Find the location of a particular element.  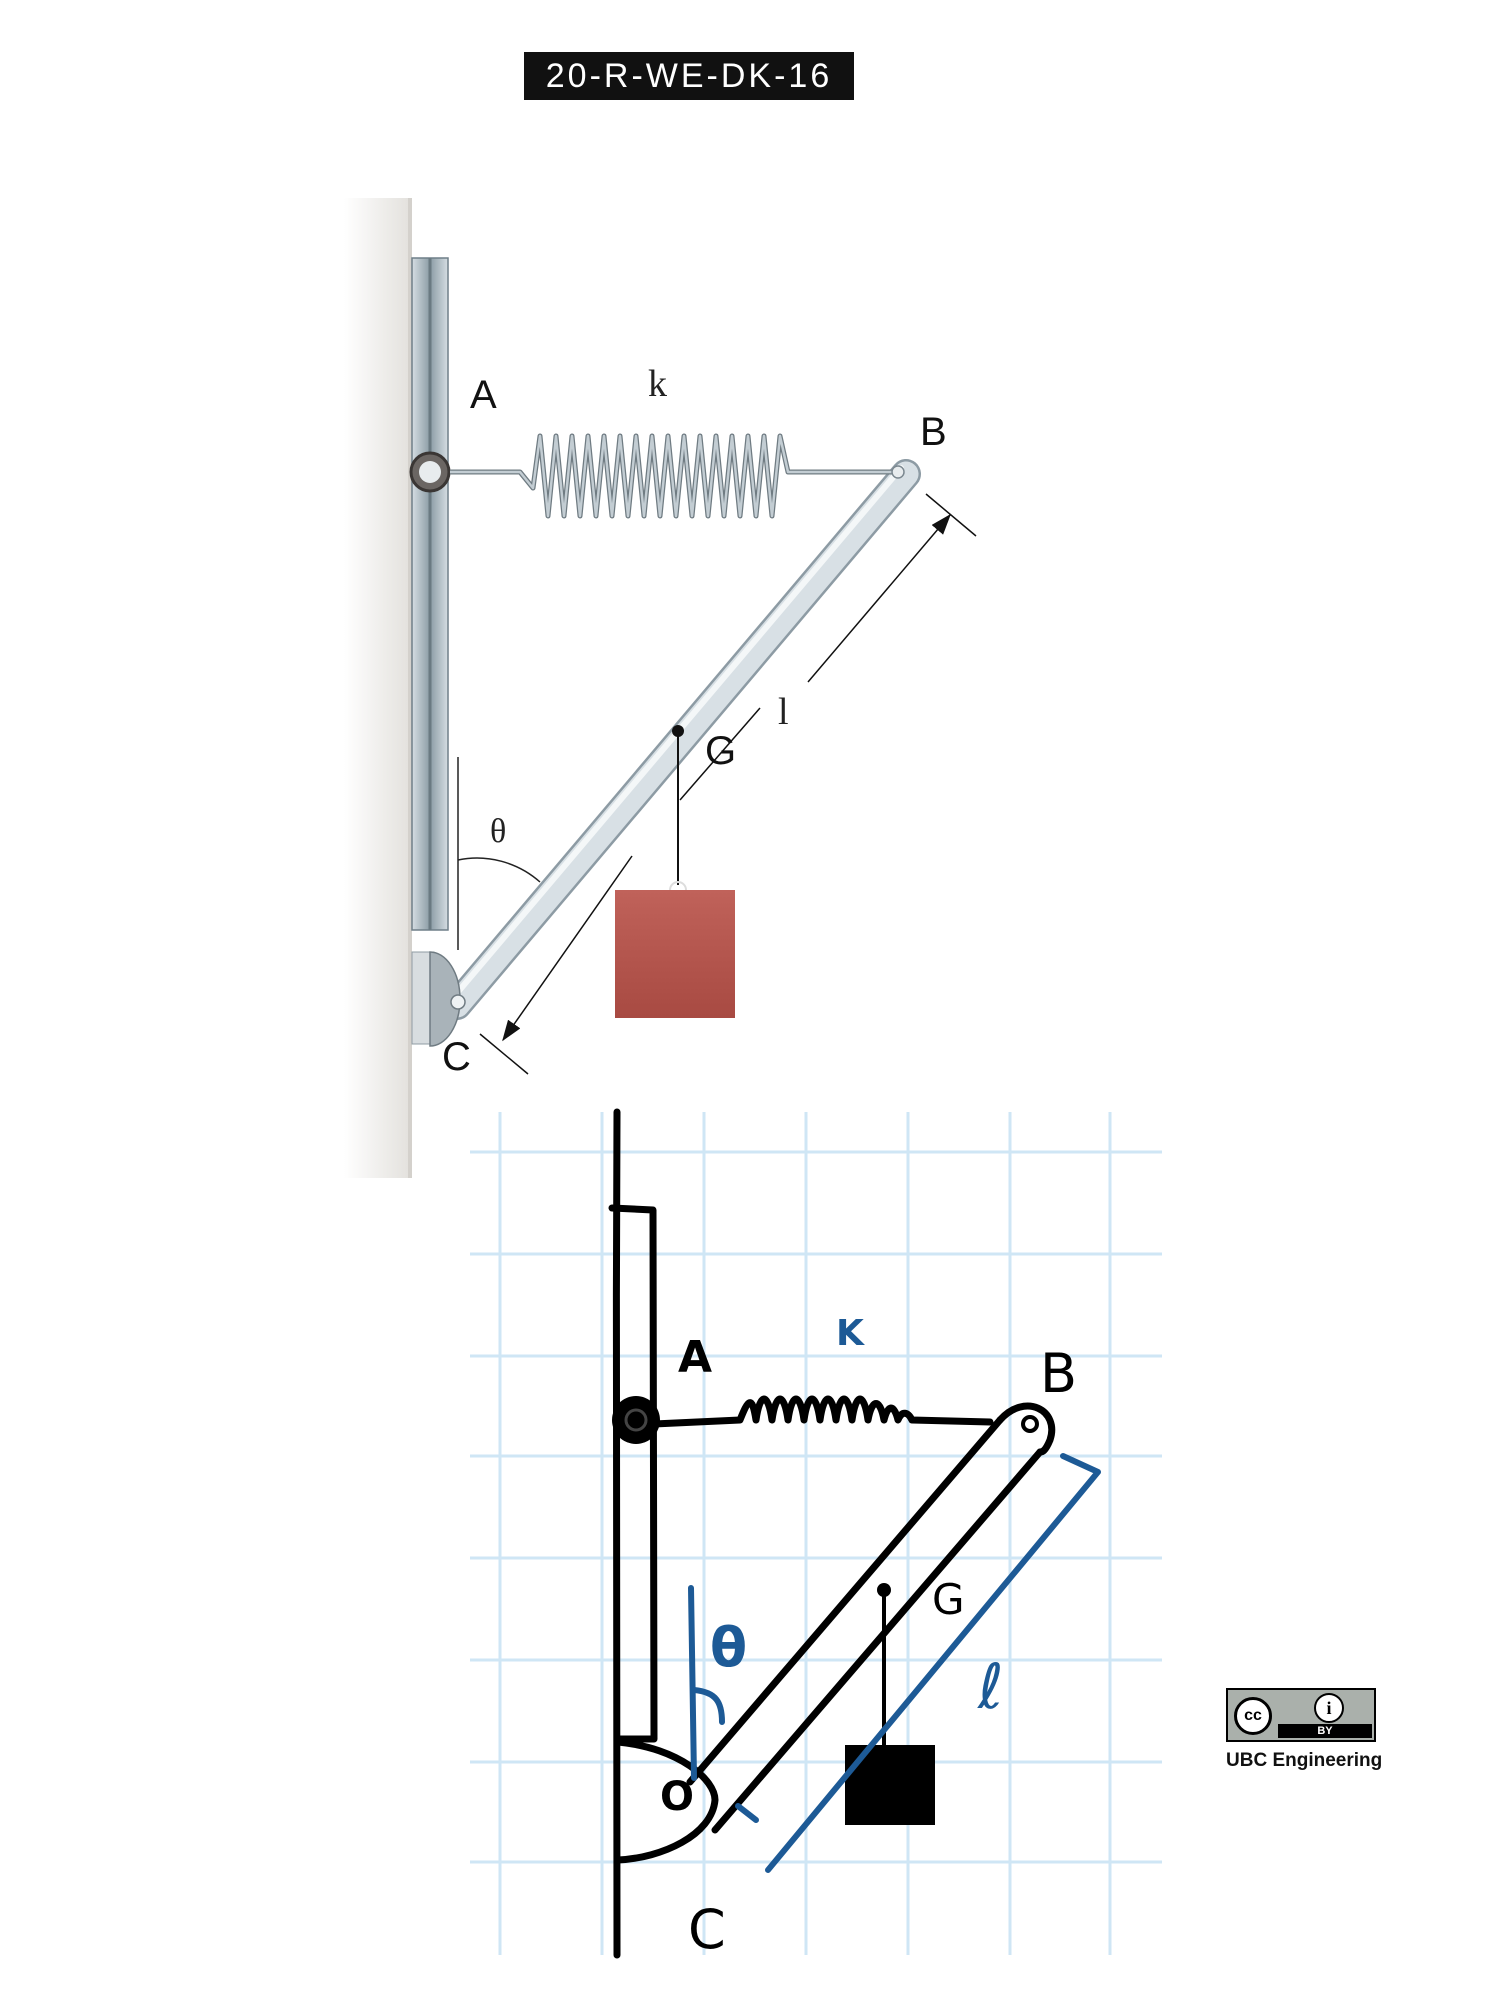

slider-pin is located at coordinates (430, 472).